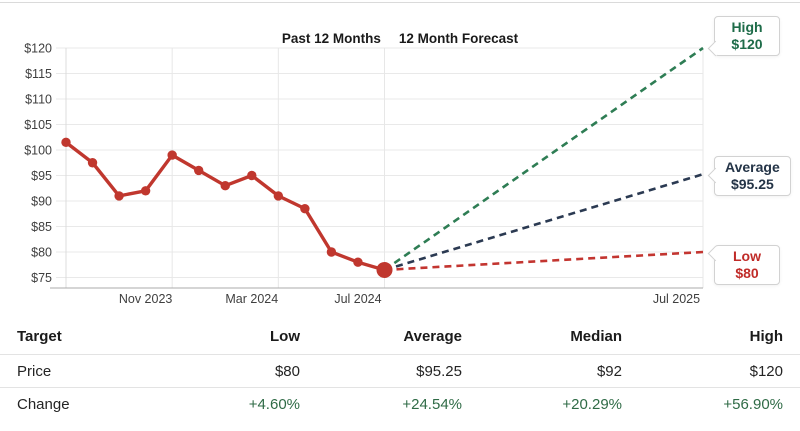  What do you see at coordinates (747, 44) in the screenshot?
I see `high-callout-value: $120` at bounding box center [747, 44].